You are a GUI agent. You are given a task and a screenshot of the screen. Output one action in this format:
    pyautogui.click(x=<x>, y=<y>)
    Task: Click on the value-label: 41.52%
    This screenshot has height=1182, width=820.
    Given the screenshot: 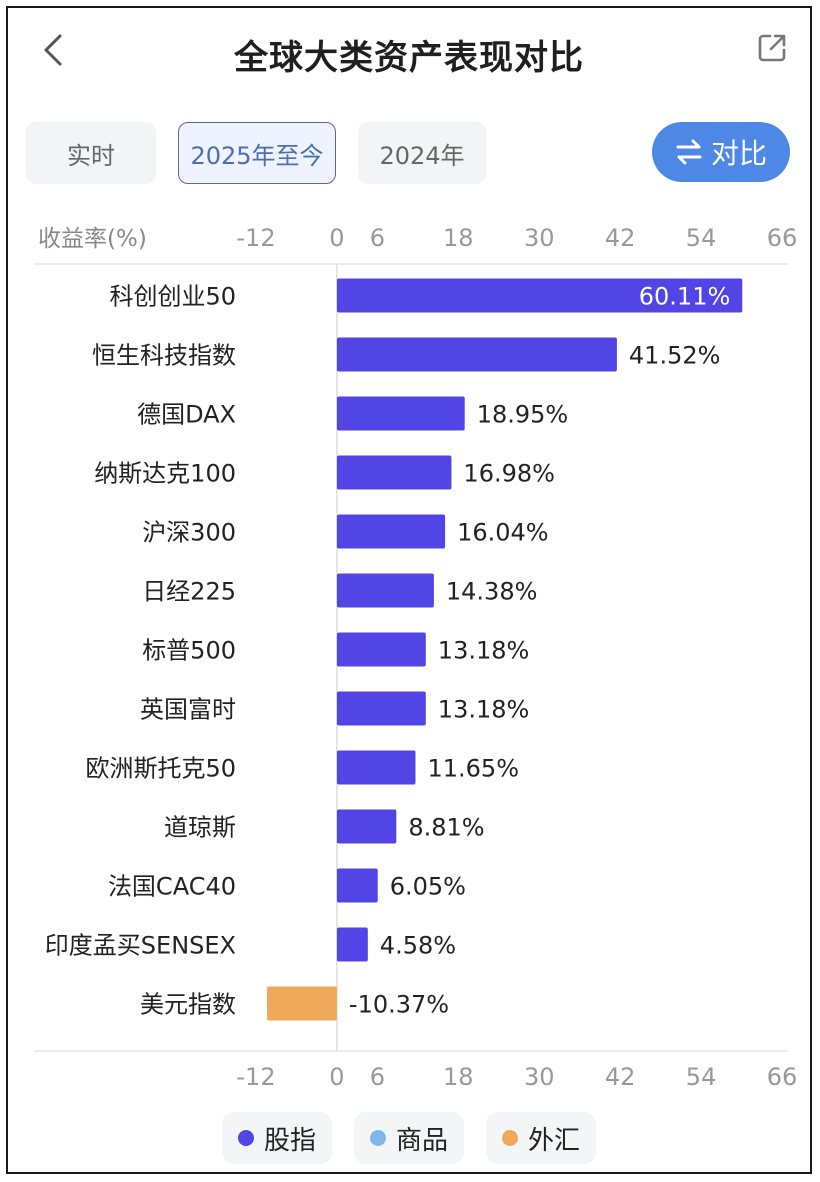 What is the action you would take?
    pyautogui.click(x=675, y=356)
    